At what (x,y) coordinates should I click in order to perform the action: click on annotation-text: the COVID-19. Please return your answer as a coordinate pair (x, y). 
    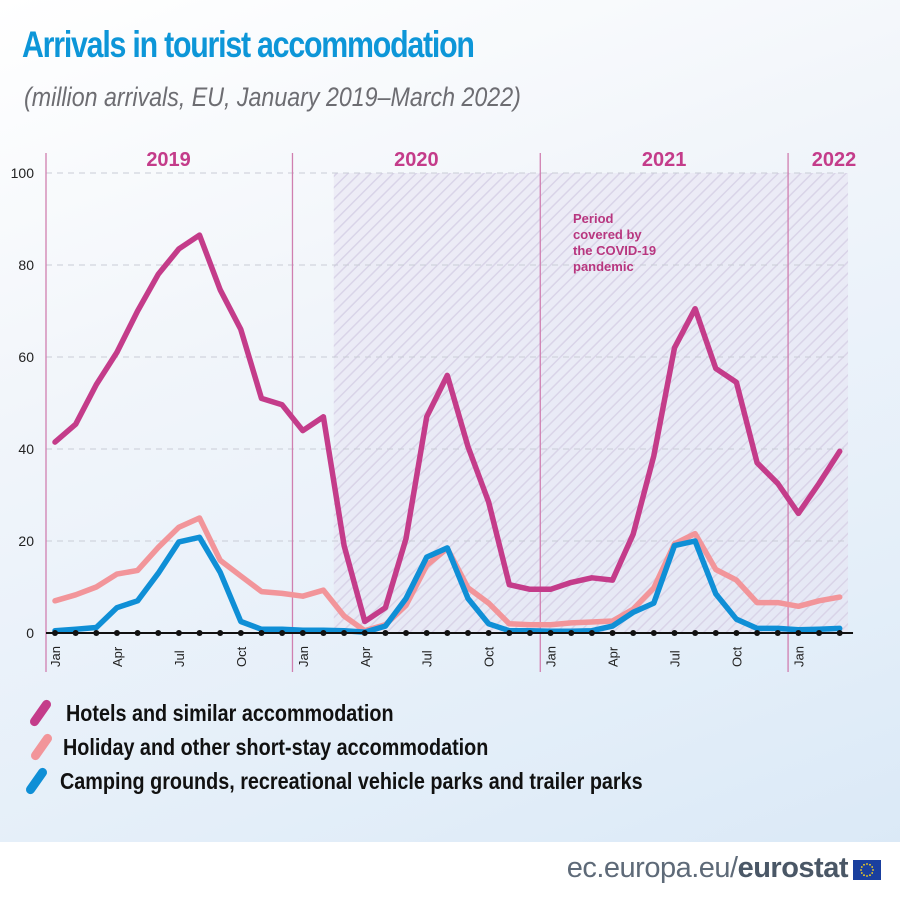
    Looking at the image, I should click on (614, 250).